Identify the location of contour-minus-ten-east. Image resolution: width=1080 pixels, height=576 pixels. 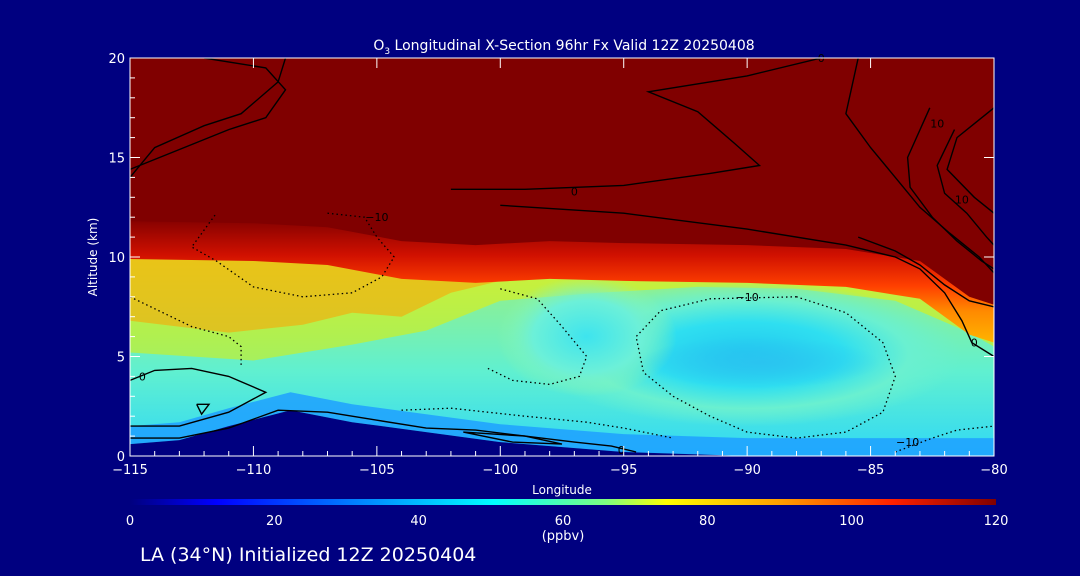
(765, 367).